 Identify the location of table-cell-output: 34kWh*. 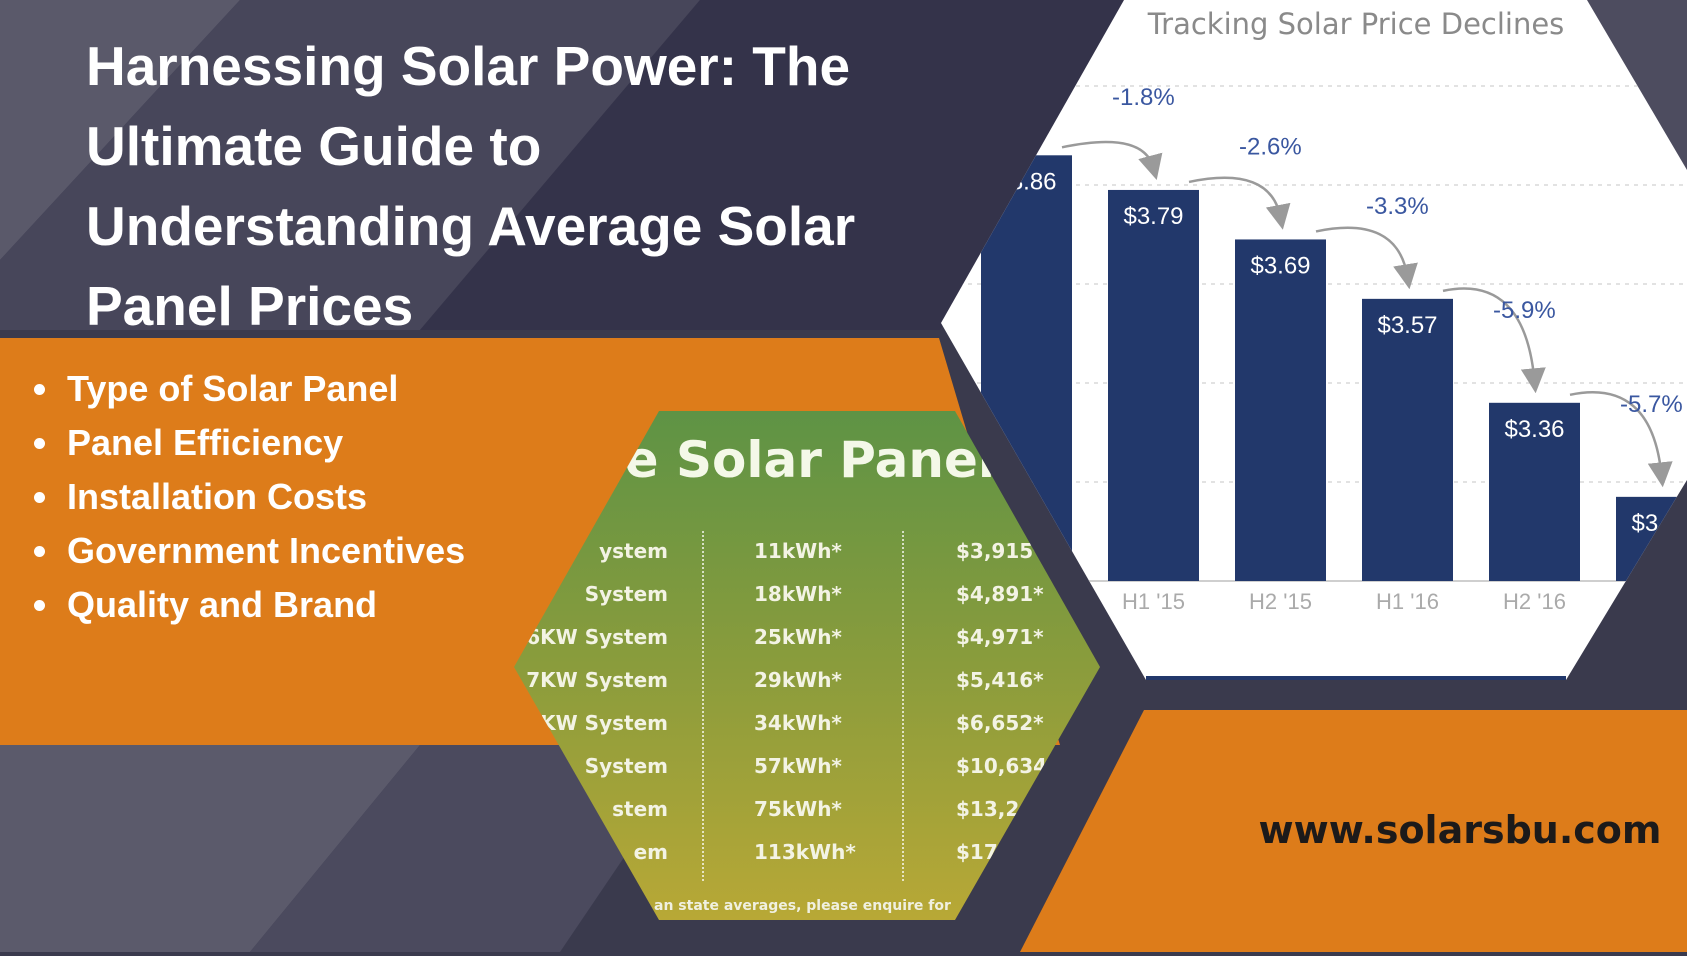
(798, 723).